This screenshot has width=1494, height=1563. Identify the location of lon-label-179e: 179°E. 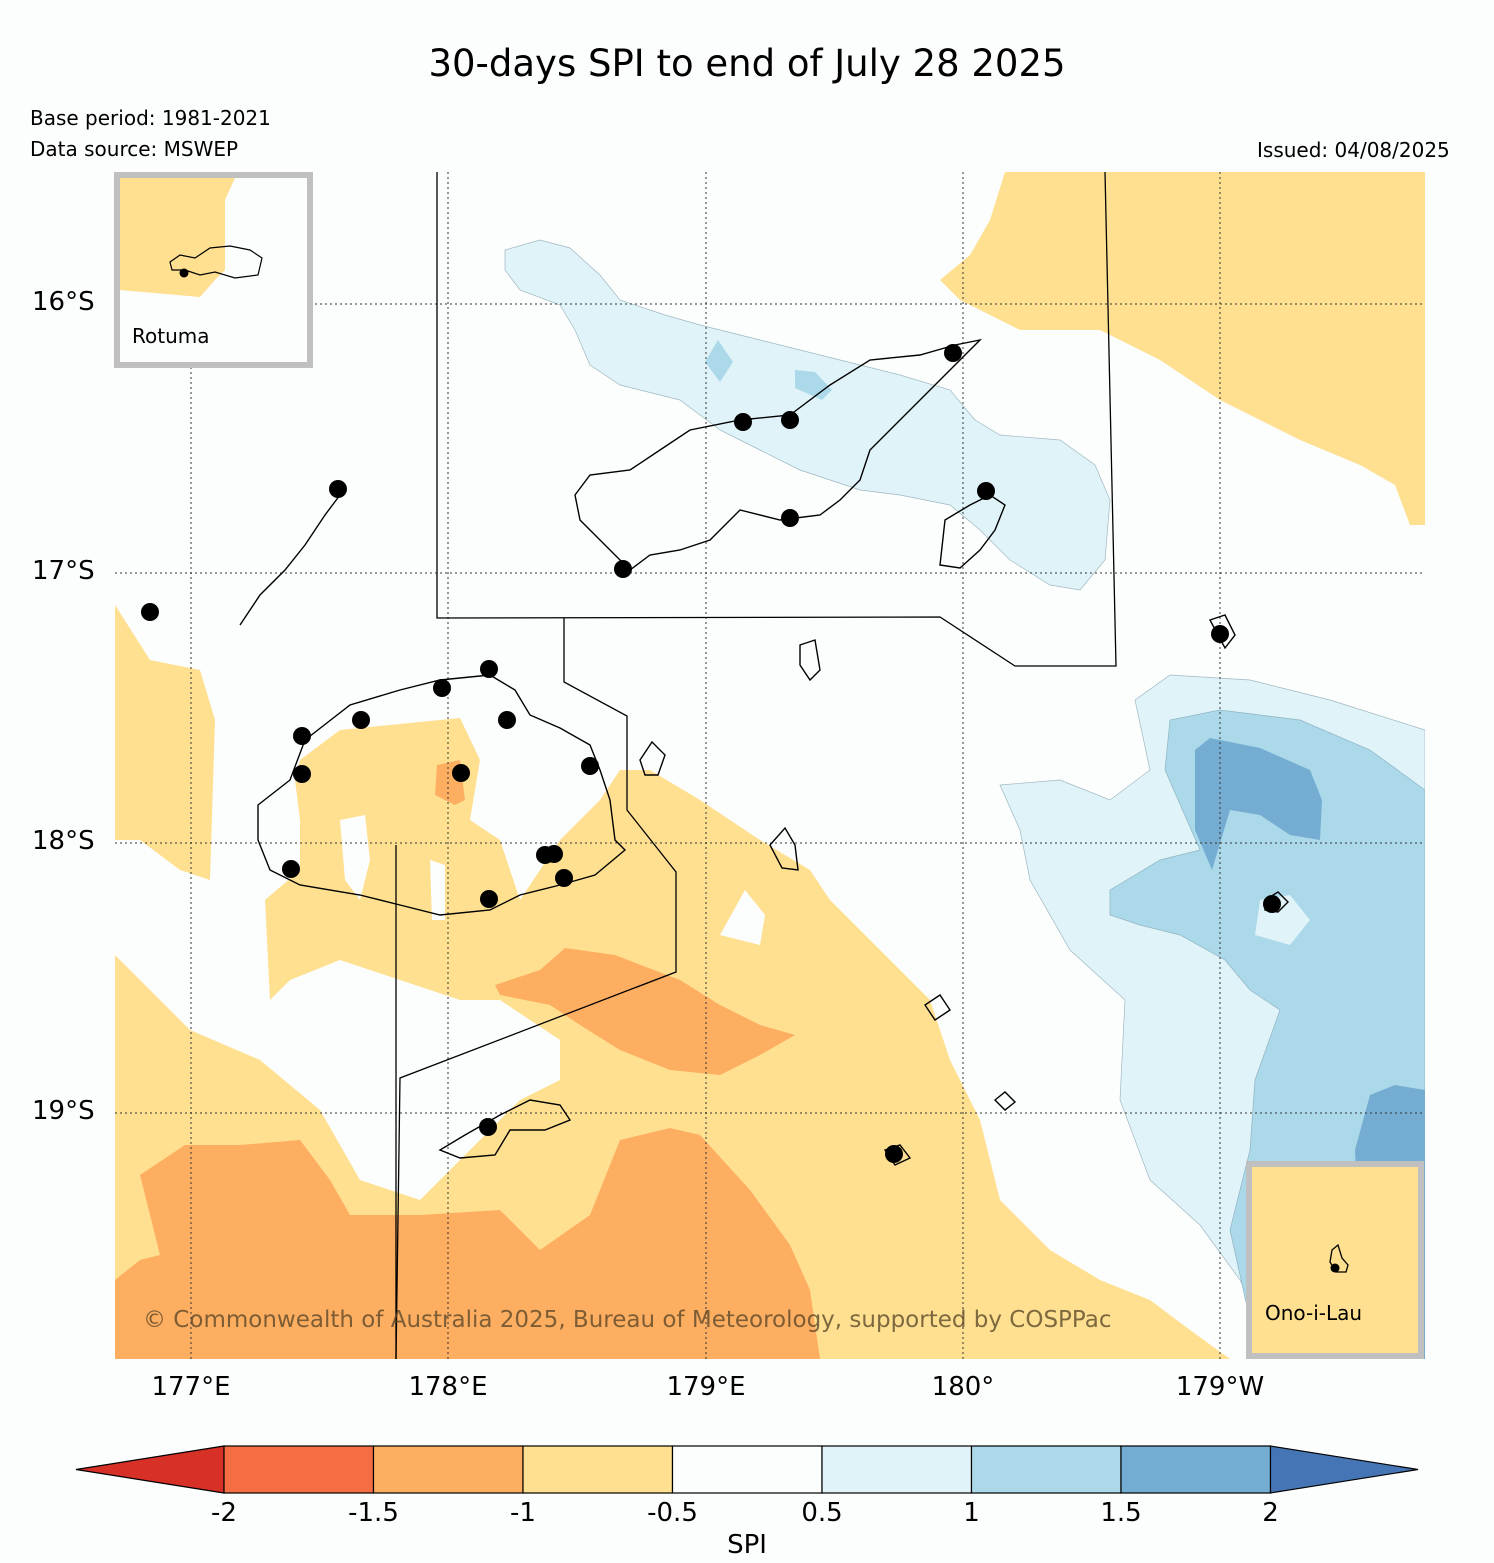
(706, 1387).